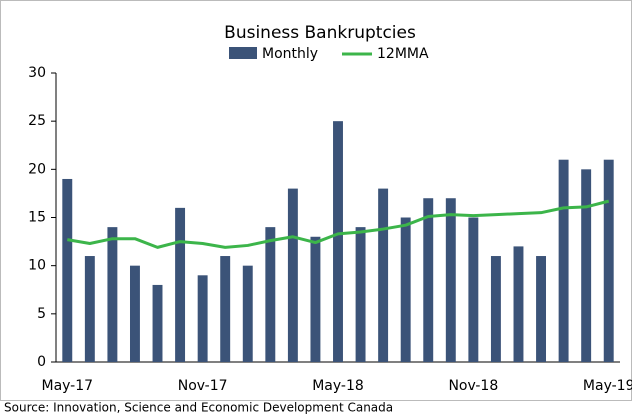 The image size is (632, 415). Describe the element at coordinates (243, 53) in the screenshot. I see `legend-swatch` at that location.